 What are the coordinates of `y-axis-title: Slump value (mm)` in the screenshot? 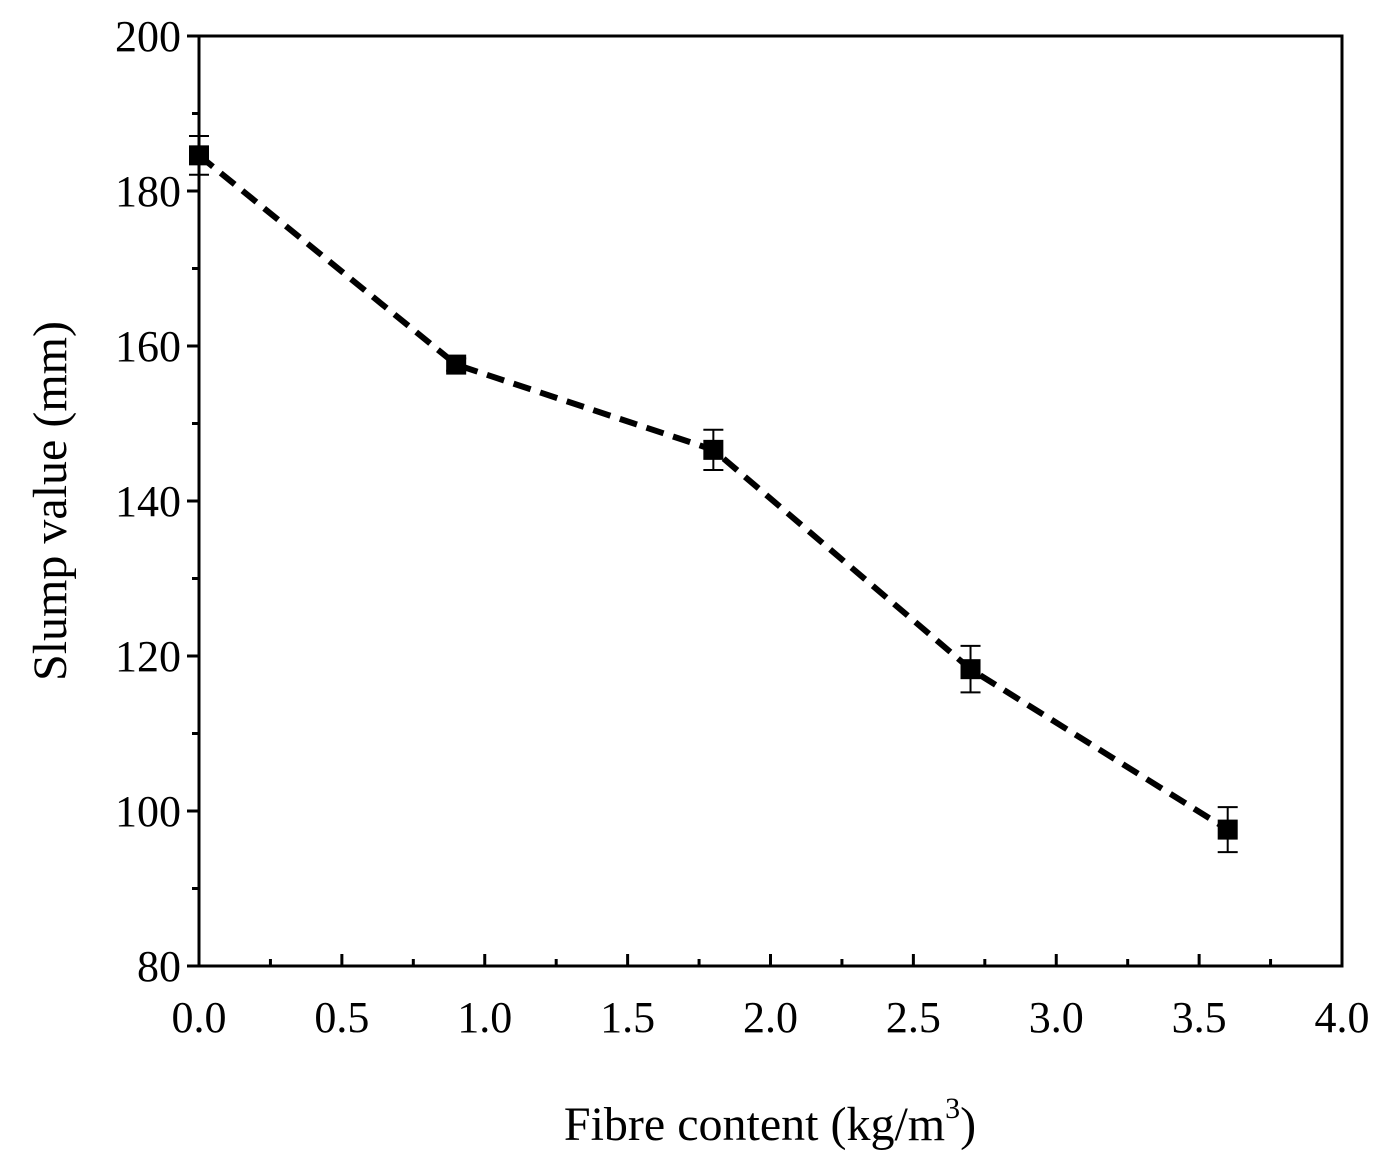 It's located at (50, 501).